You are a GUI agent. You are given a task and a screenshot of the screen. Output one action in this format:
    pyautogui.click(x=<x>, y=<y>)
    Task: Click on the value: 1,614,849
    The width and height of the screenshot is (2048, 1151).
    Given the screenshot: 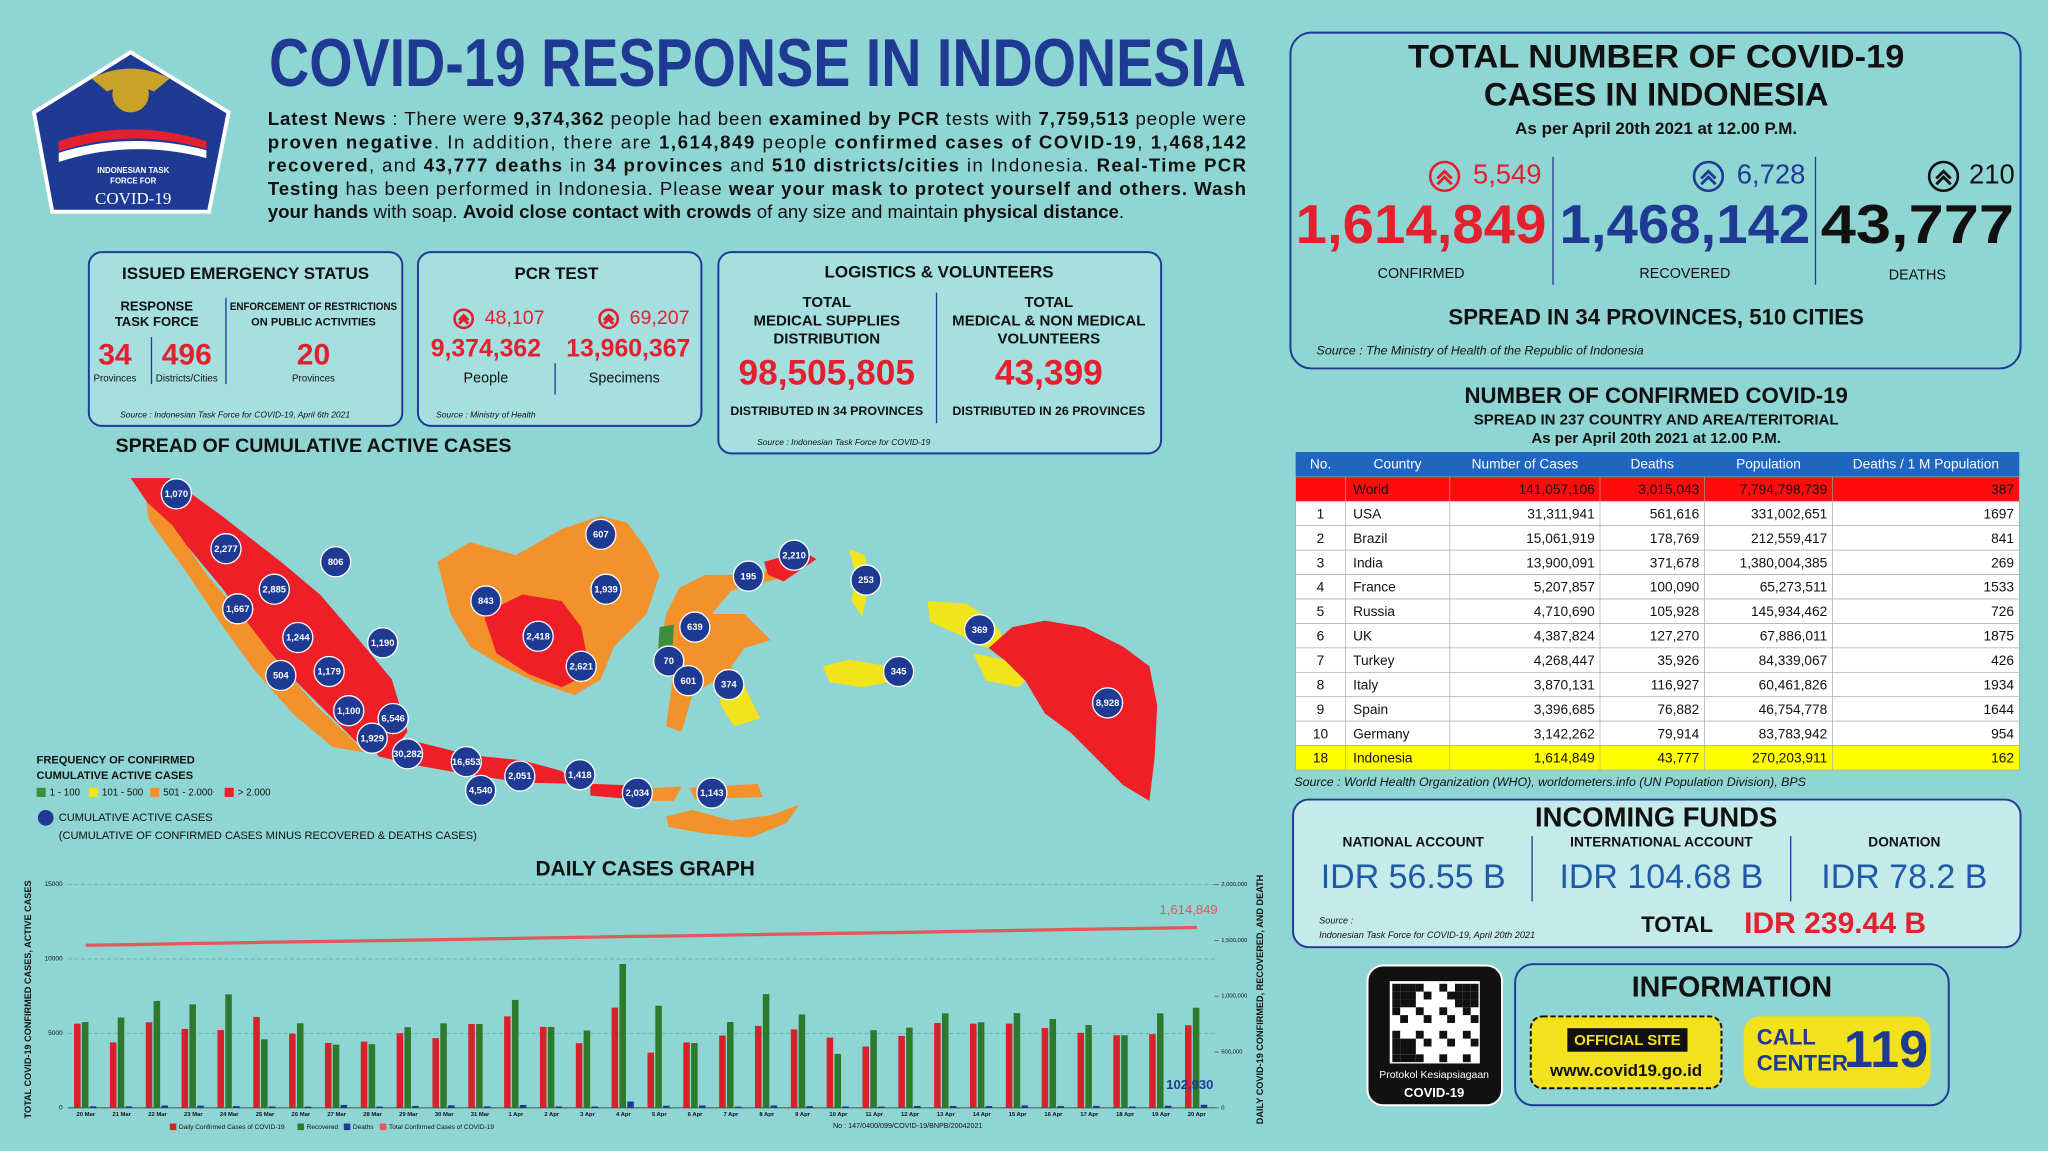 What is the action you would take?
    pyautogui.click(x=1421, y=224)
    